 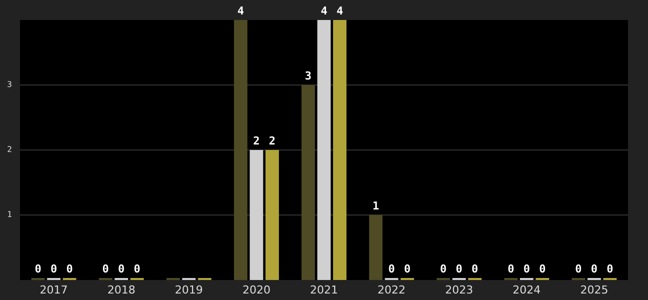 I want to click on x-tick-label: 2017, so click(x=54, y=289).